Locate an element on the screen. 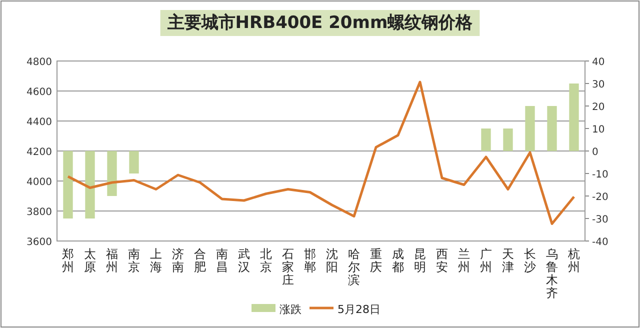  y2-tick-label: 30 is located at coordinates (598, 85).